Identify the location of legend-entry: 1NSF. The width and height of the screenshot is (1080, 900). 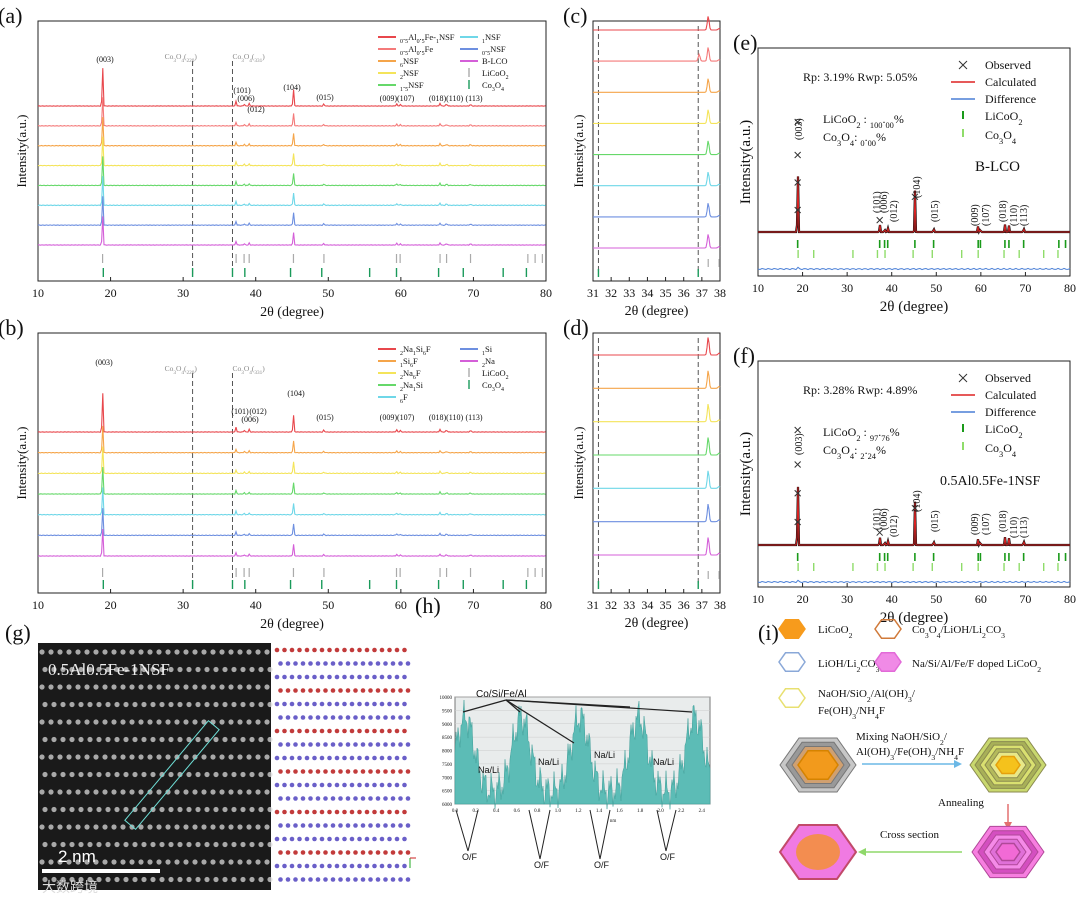
(491, 38).